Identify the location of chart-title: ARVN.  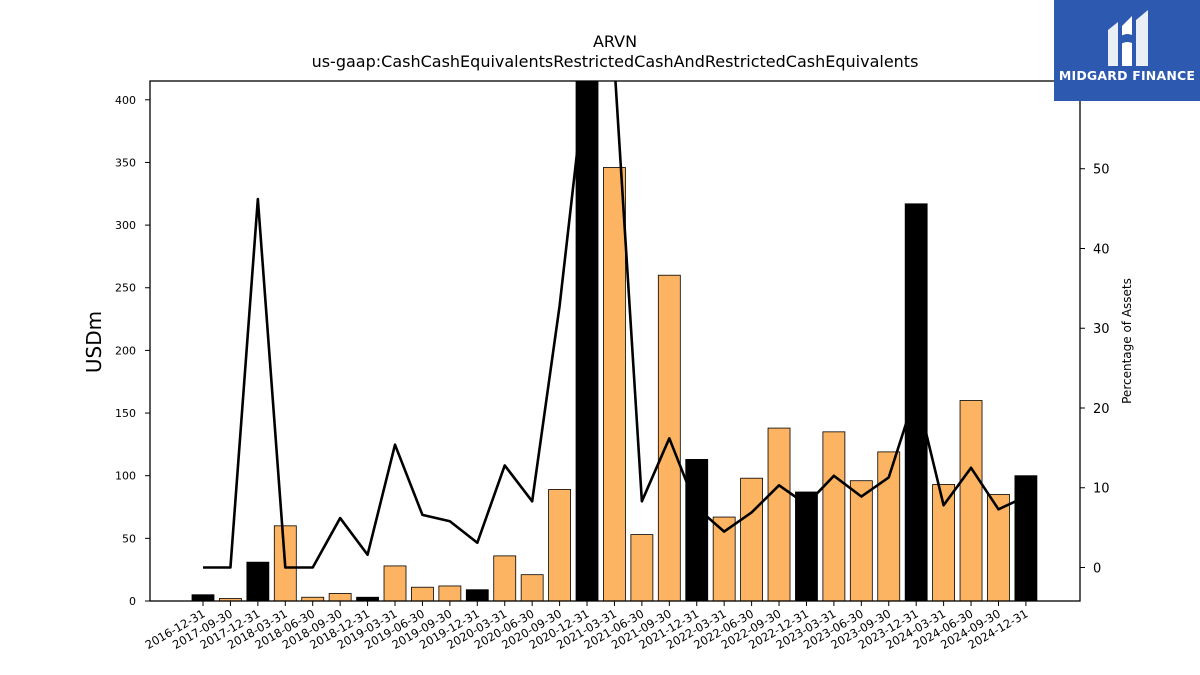
(615, 41).